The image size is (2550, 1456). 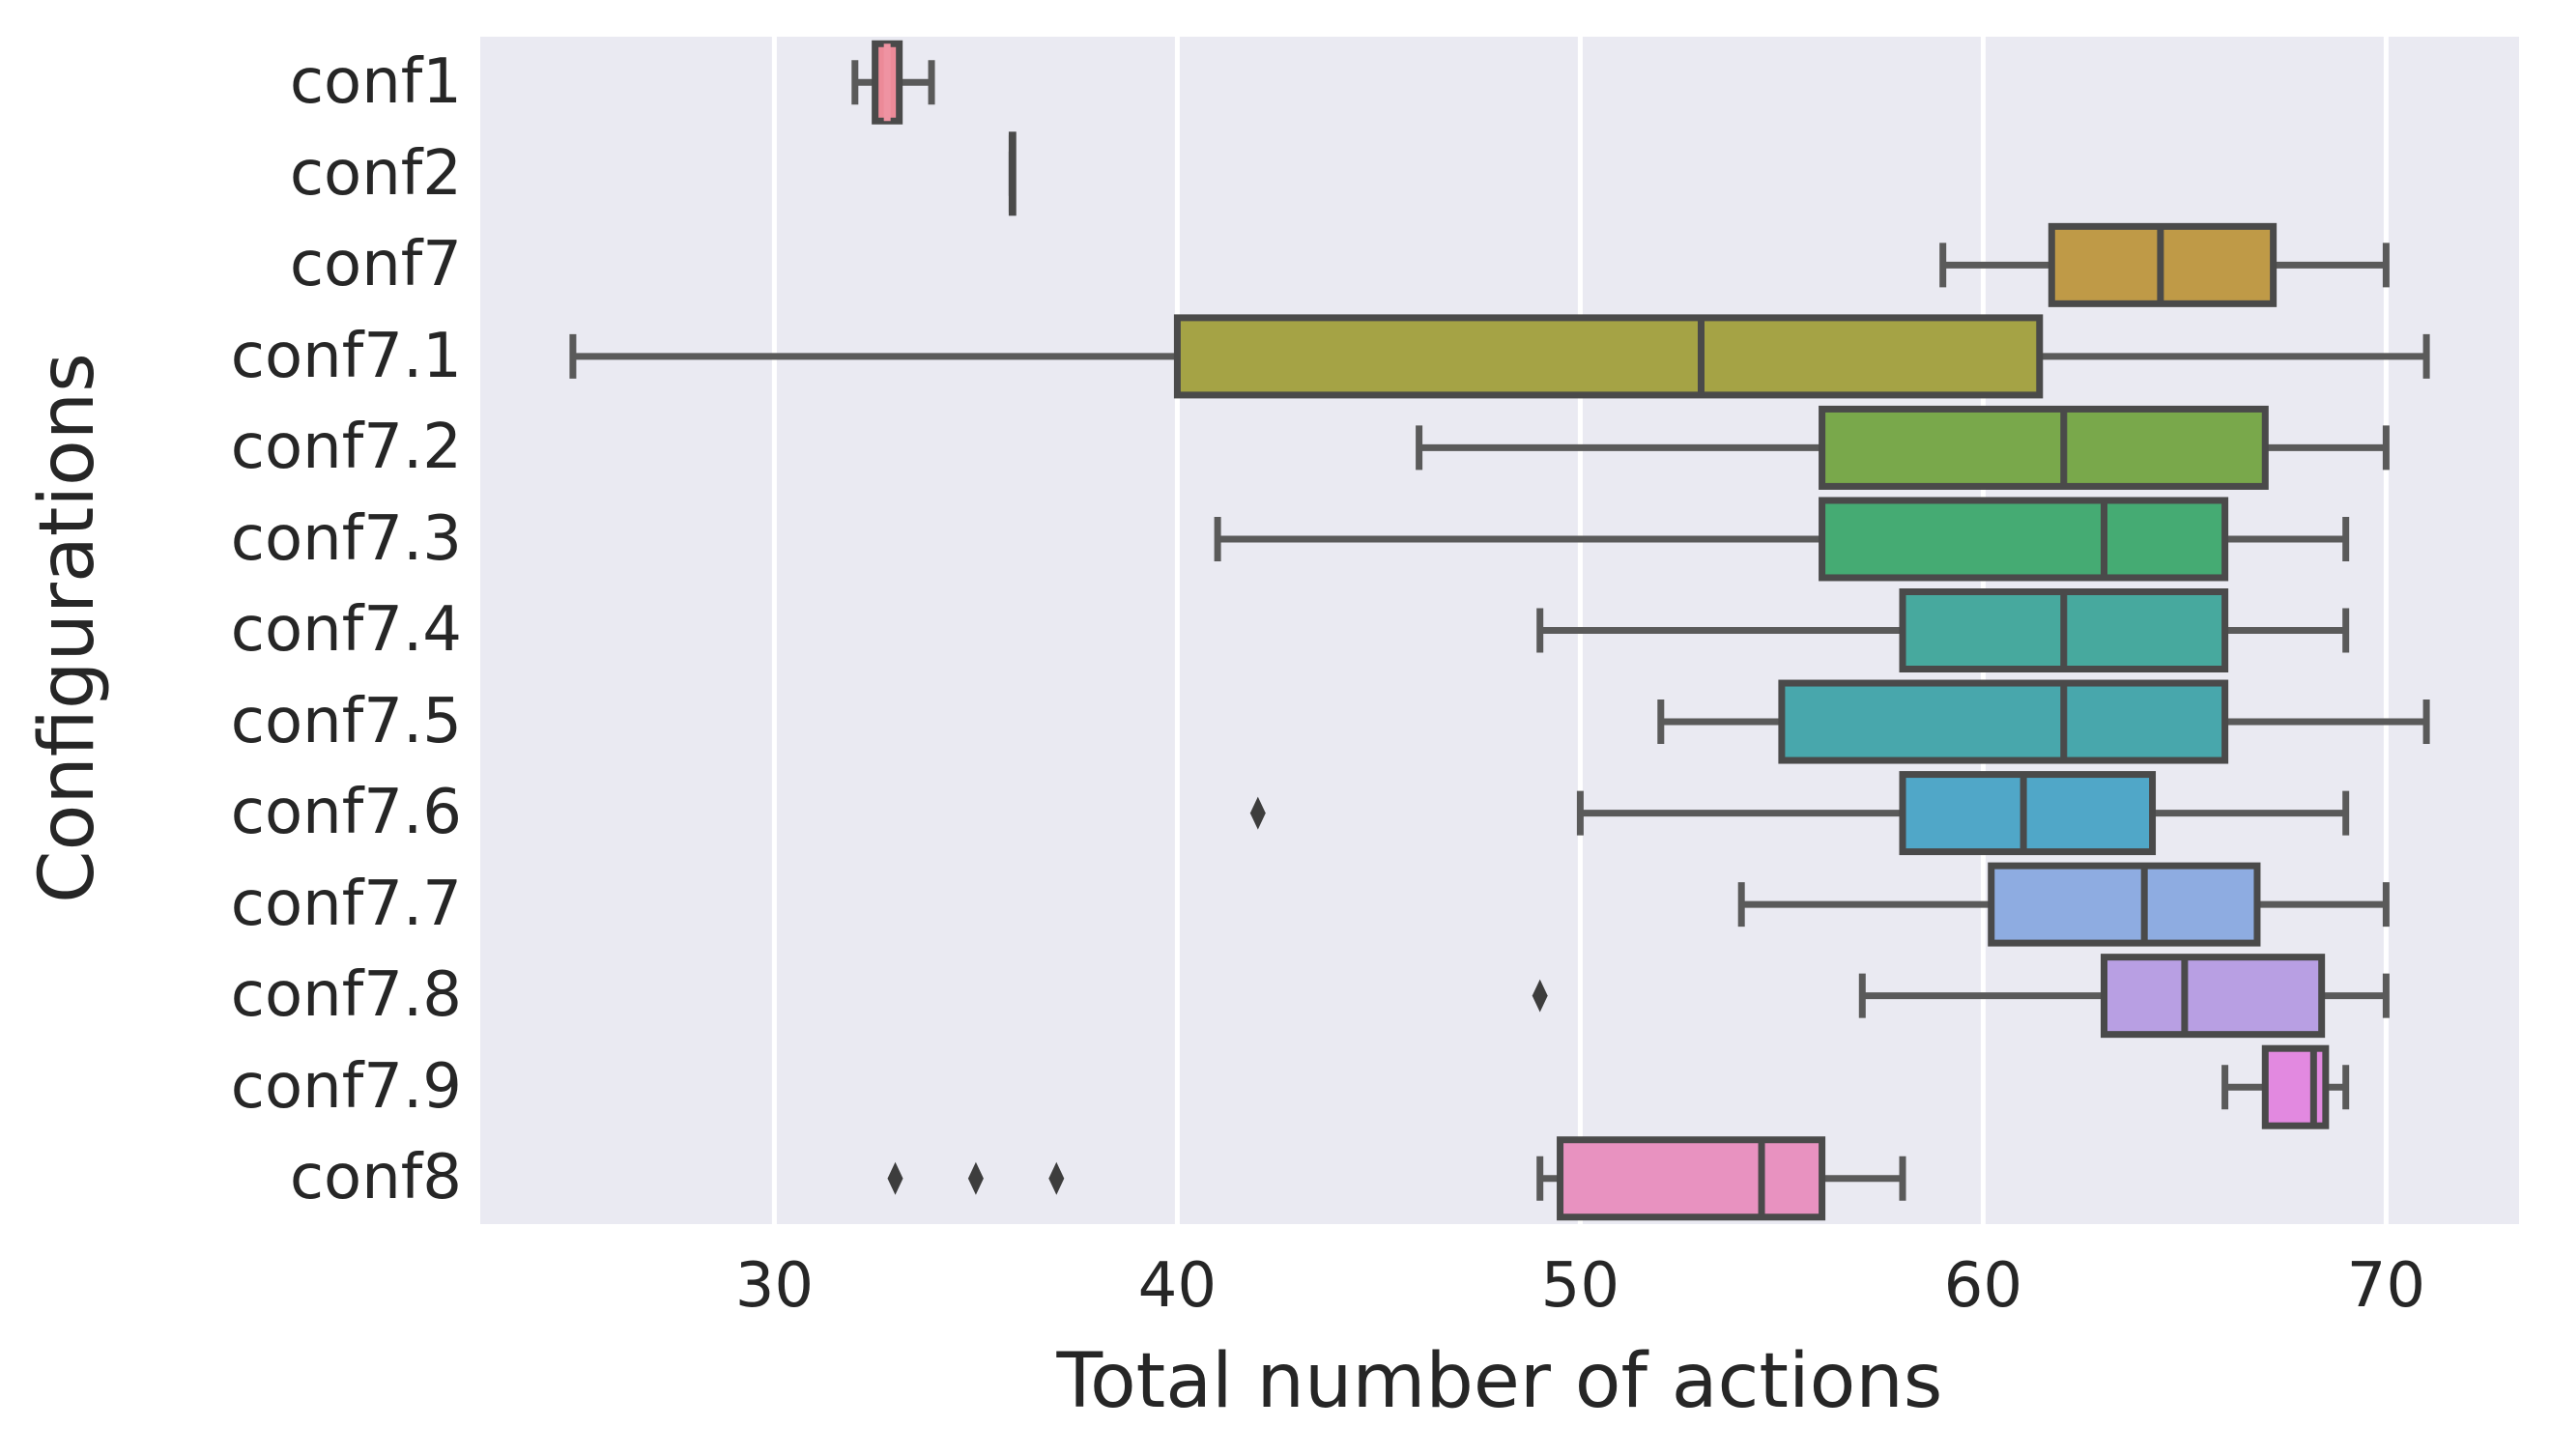 What do you see at coordinates (2003, 721) in the screenshot?
I see `iqr-box-conf7.5` at bounding box center [2003, 721].